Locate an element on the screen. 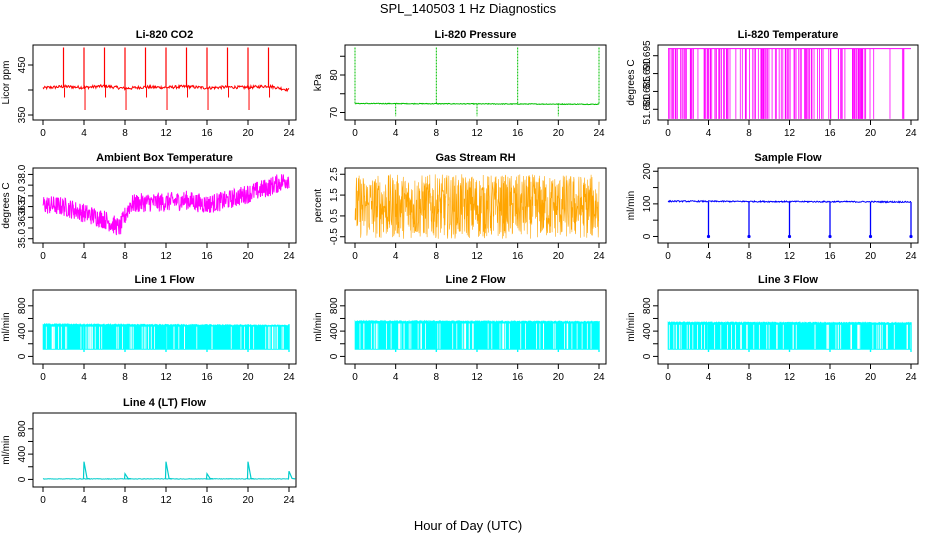 This screenshot has width=936, height=540. y-tick-label: 51.695 is located at coordinates (647, 55).